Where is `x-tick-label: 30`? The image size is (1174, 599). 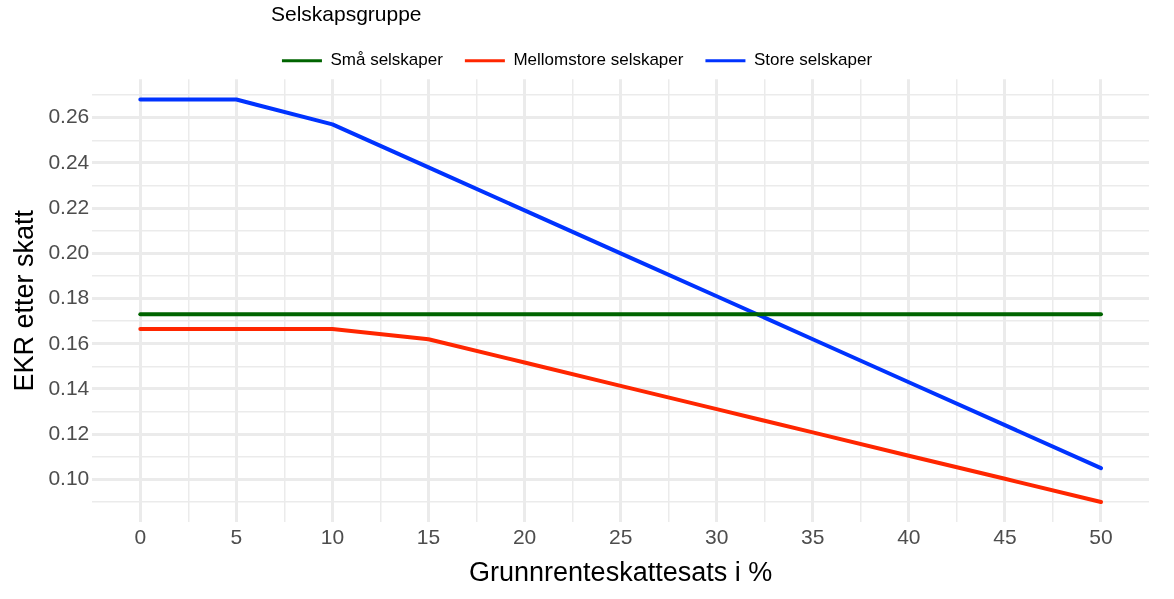 x-tick-label: 30 is located at coordinates (717, 536).